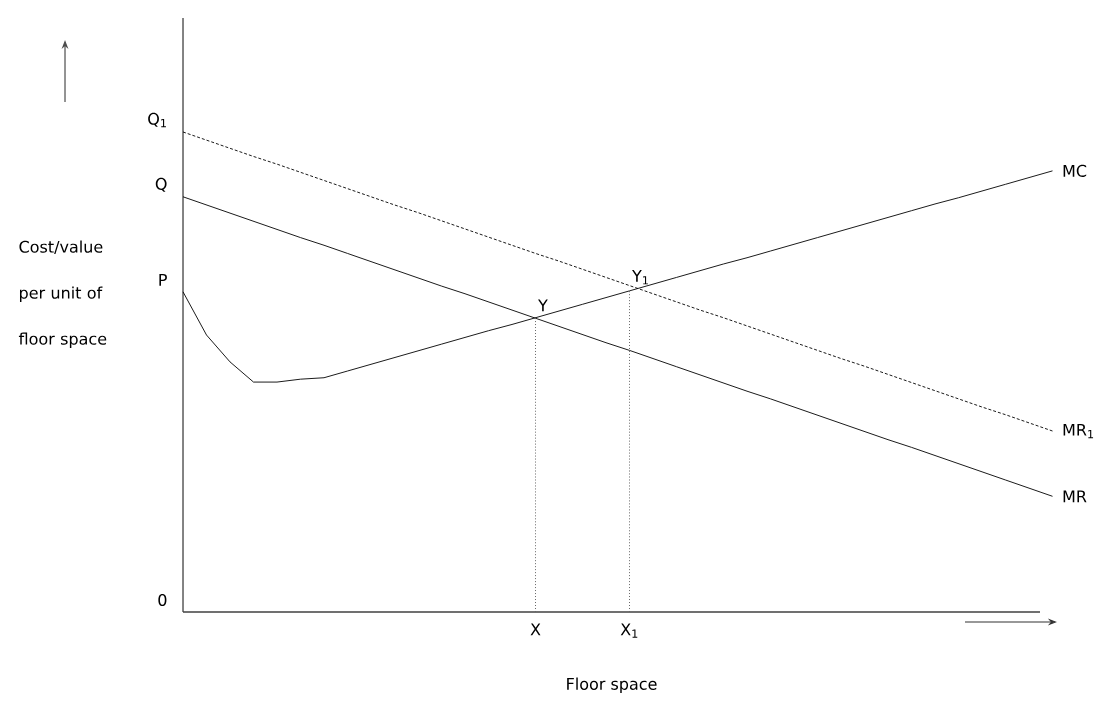  I want to click on series-label: MR$_{1}$, so click(1078, 431).